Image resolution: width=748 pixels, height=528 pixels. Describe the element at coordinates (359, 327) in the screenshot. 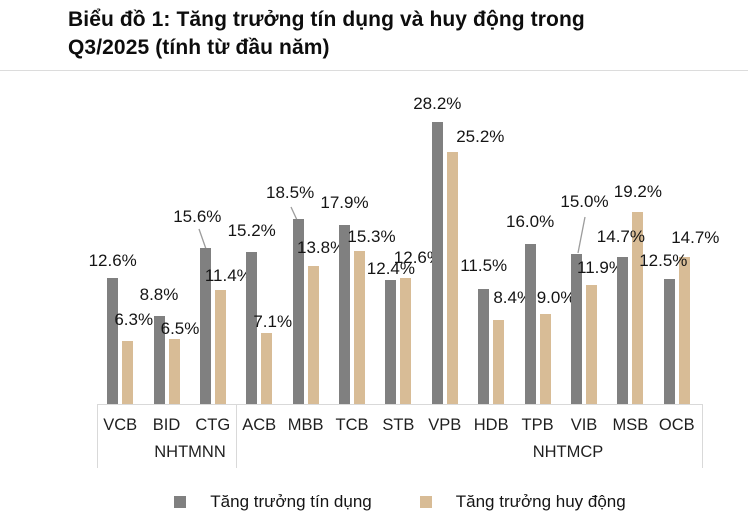

I see `bar-deposit-TCB` at that location.